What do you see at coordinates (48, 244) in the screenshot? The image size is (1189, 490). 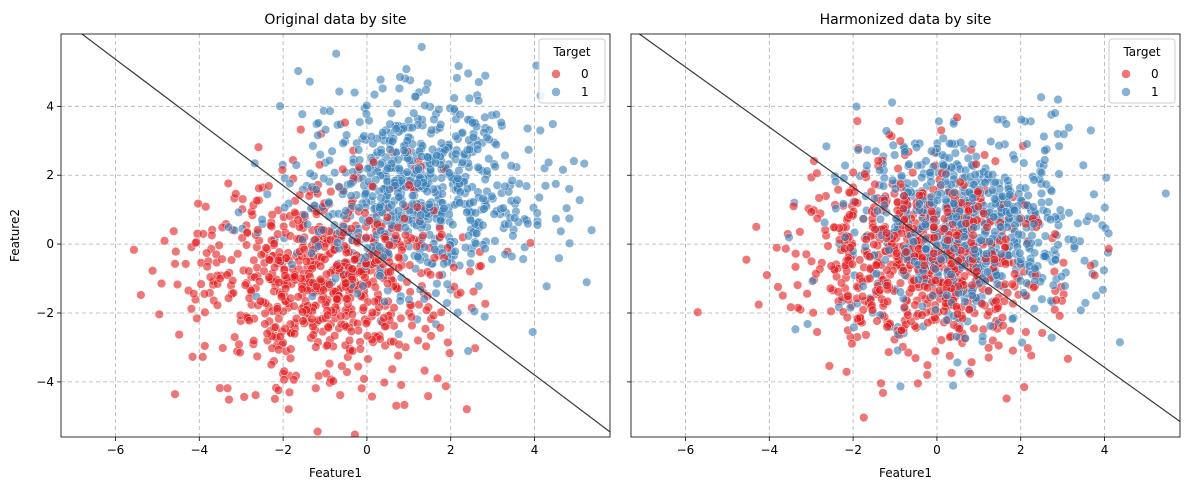 I see `y-ticks: −4 −2 0 2 4` at bounding box center [48, 244].